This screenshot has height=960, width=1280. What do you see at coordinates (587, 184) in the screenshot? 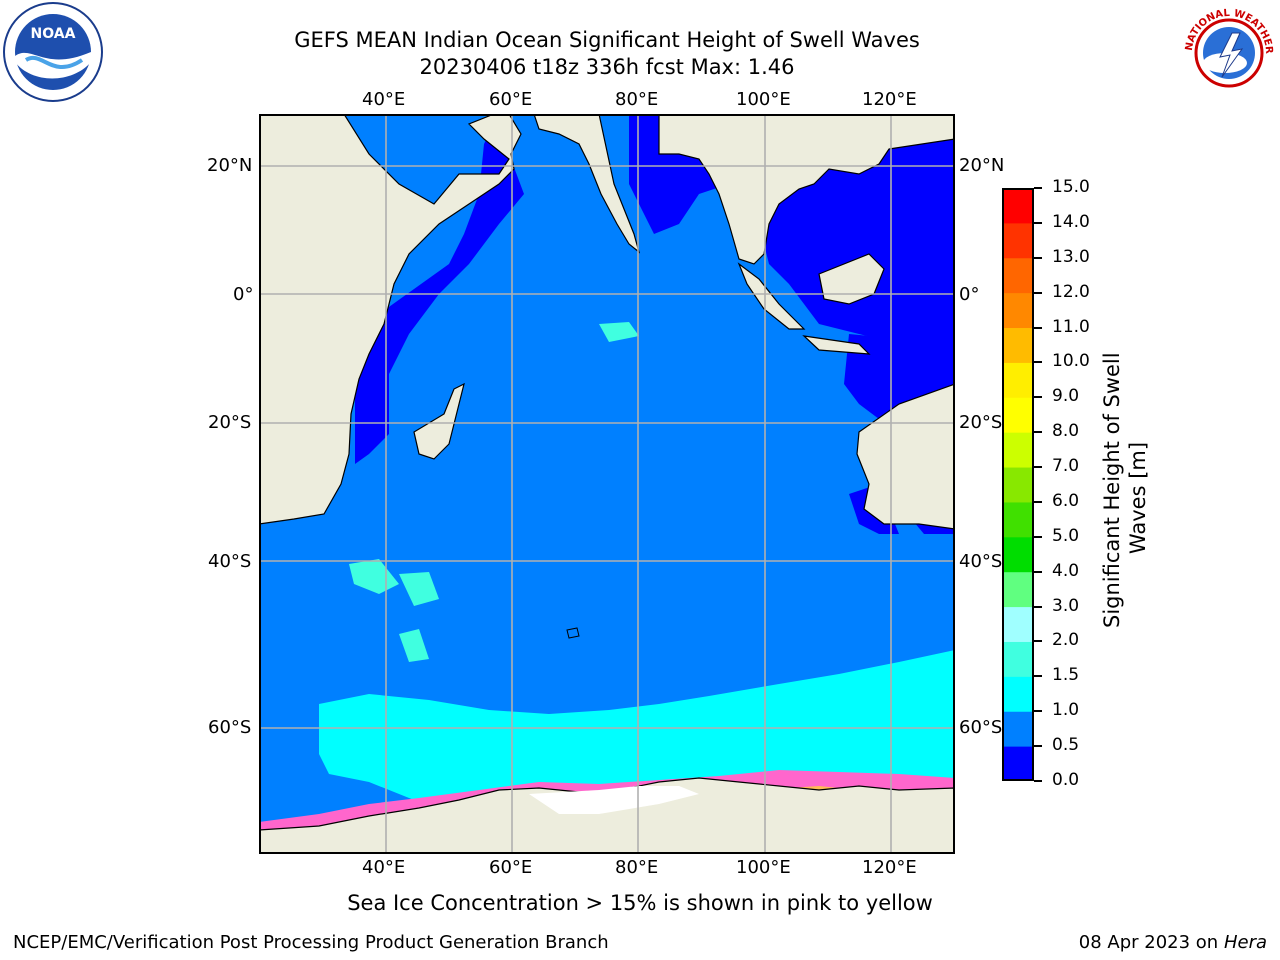
I see `land-india` at bounding box center [587, 184].